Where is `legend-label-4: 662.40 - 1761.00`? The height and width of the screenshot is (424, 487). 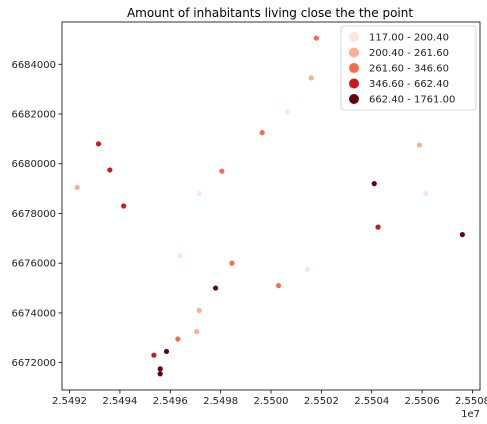
legend-label-4: 662.40 - 1761.00 is located at coordinates (412, 100).